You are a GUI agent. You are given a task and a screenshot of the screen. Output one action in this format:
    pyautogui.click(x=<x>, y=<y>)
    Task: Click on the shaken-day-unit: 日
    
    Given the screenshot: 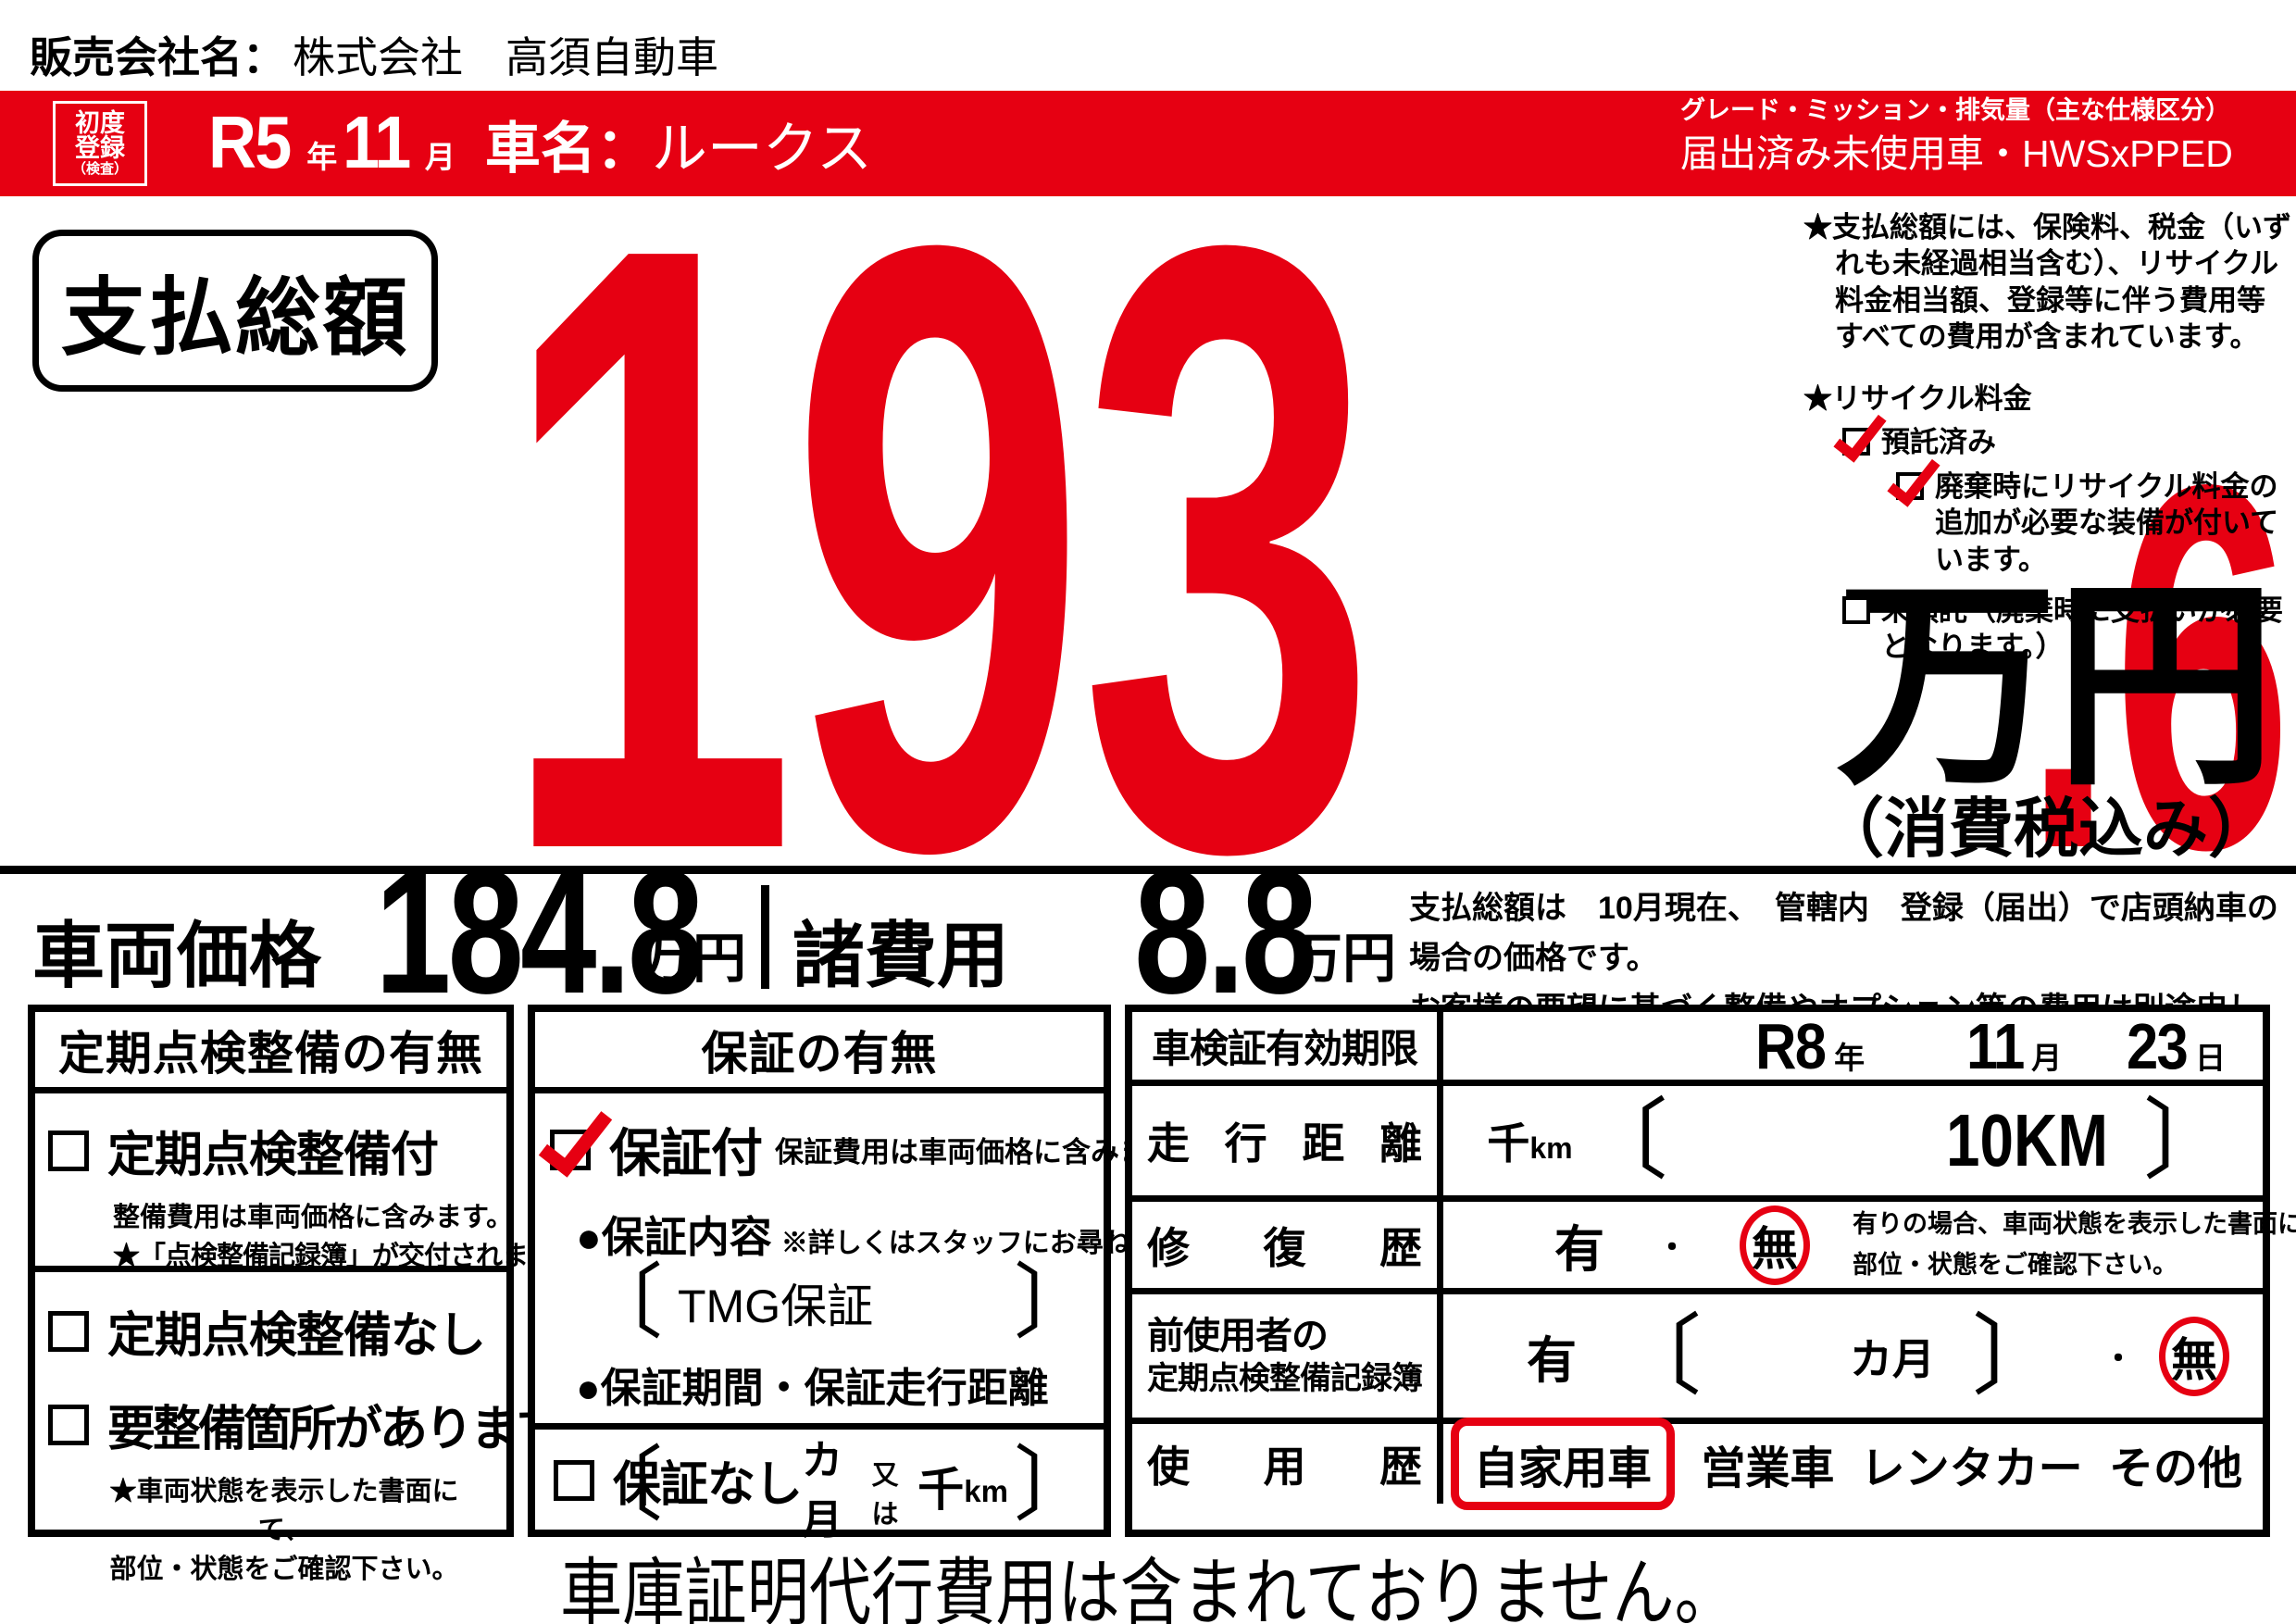 What is the action you would take?
    pyautogui.click(x=2210, y=1057)
    